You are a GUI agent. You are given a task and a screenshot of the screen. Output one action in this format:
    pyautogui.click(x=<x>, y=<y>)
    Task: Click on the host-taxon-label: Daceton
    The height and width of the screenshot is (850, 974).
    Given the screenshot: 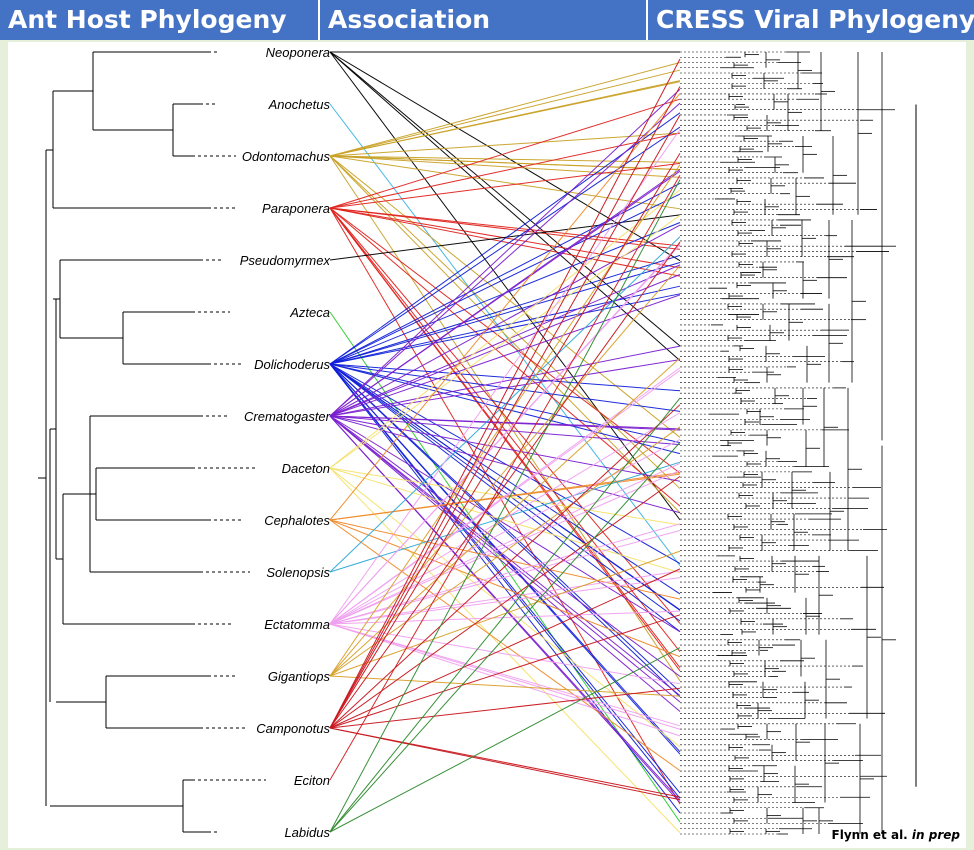 What is the action you would take?
    pyautogui.click(x=306, y=468)
    